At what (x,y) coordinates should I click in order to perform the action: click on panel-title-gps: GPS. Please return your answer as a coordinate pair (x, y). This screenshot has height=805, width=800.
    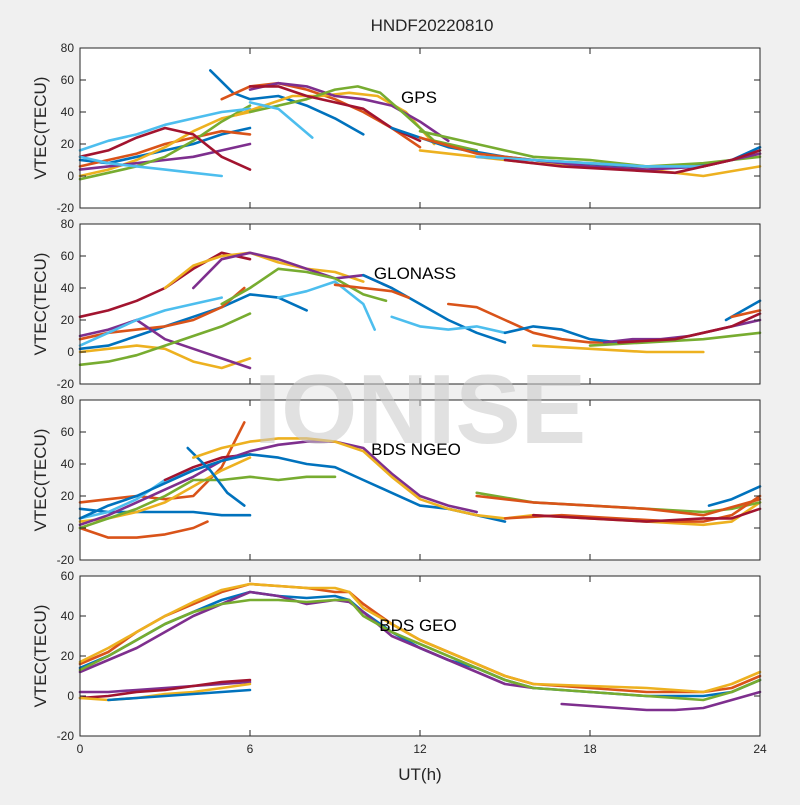
    Looking at the image, I should click on (419, 97).